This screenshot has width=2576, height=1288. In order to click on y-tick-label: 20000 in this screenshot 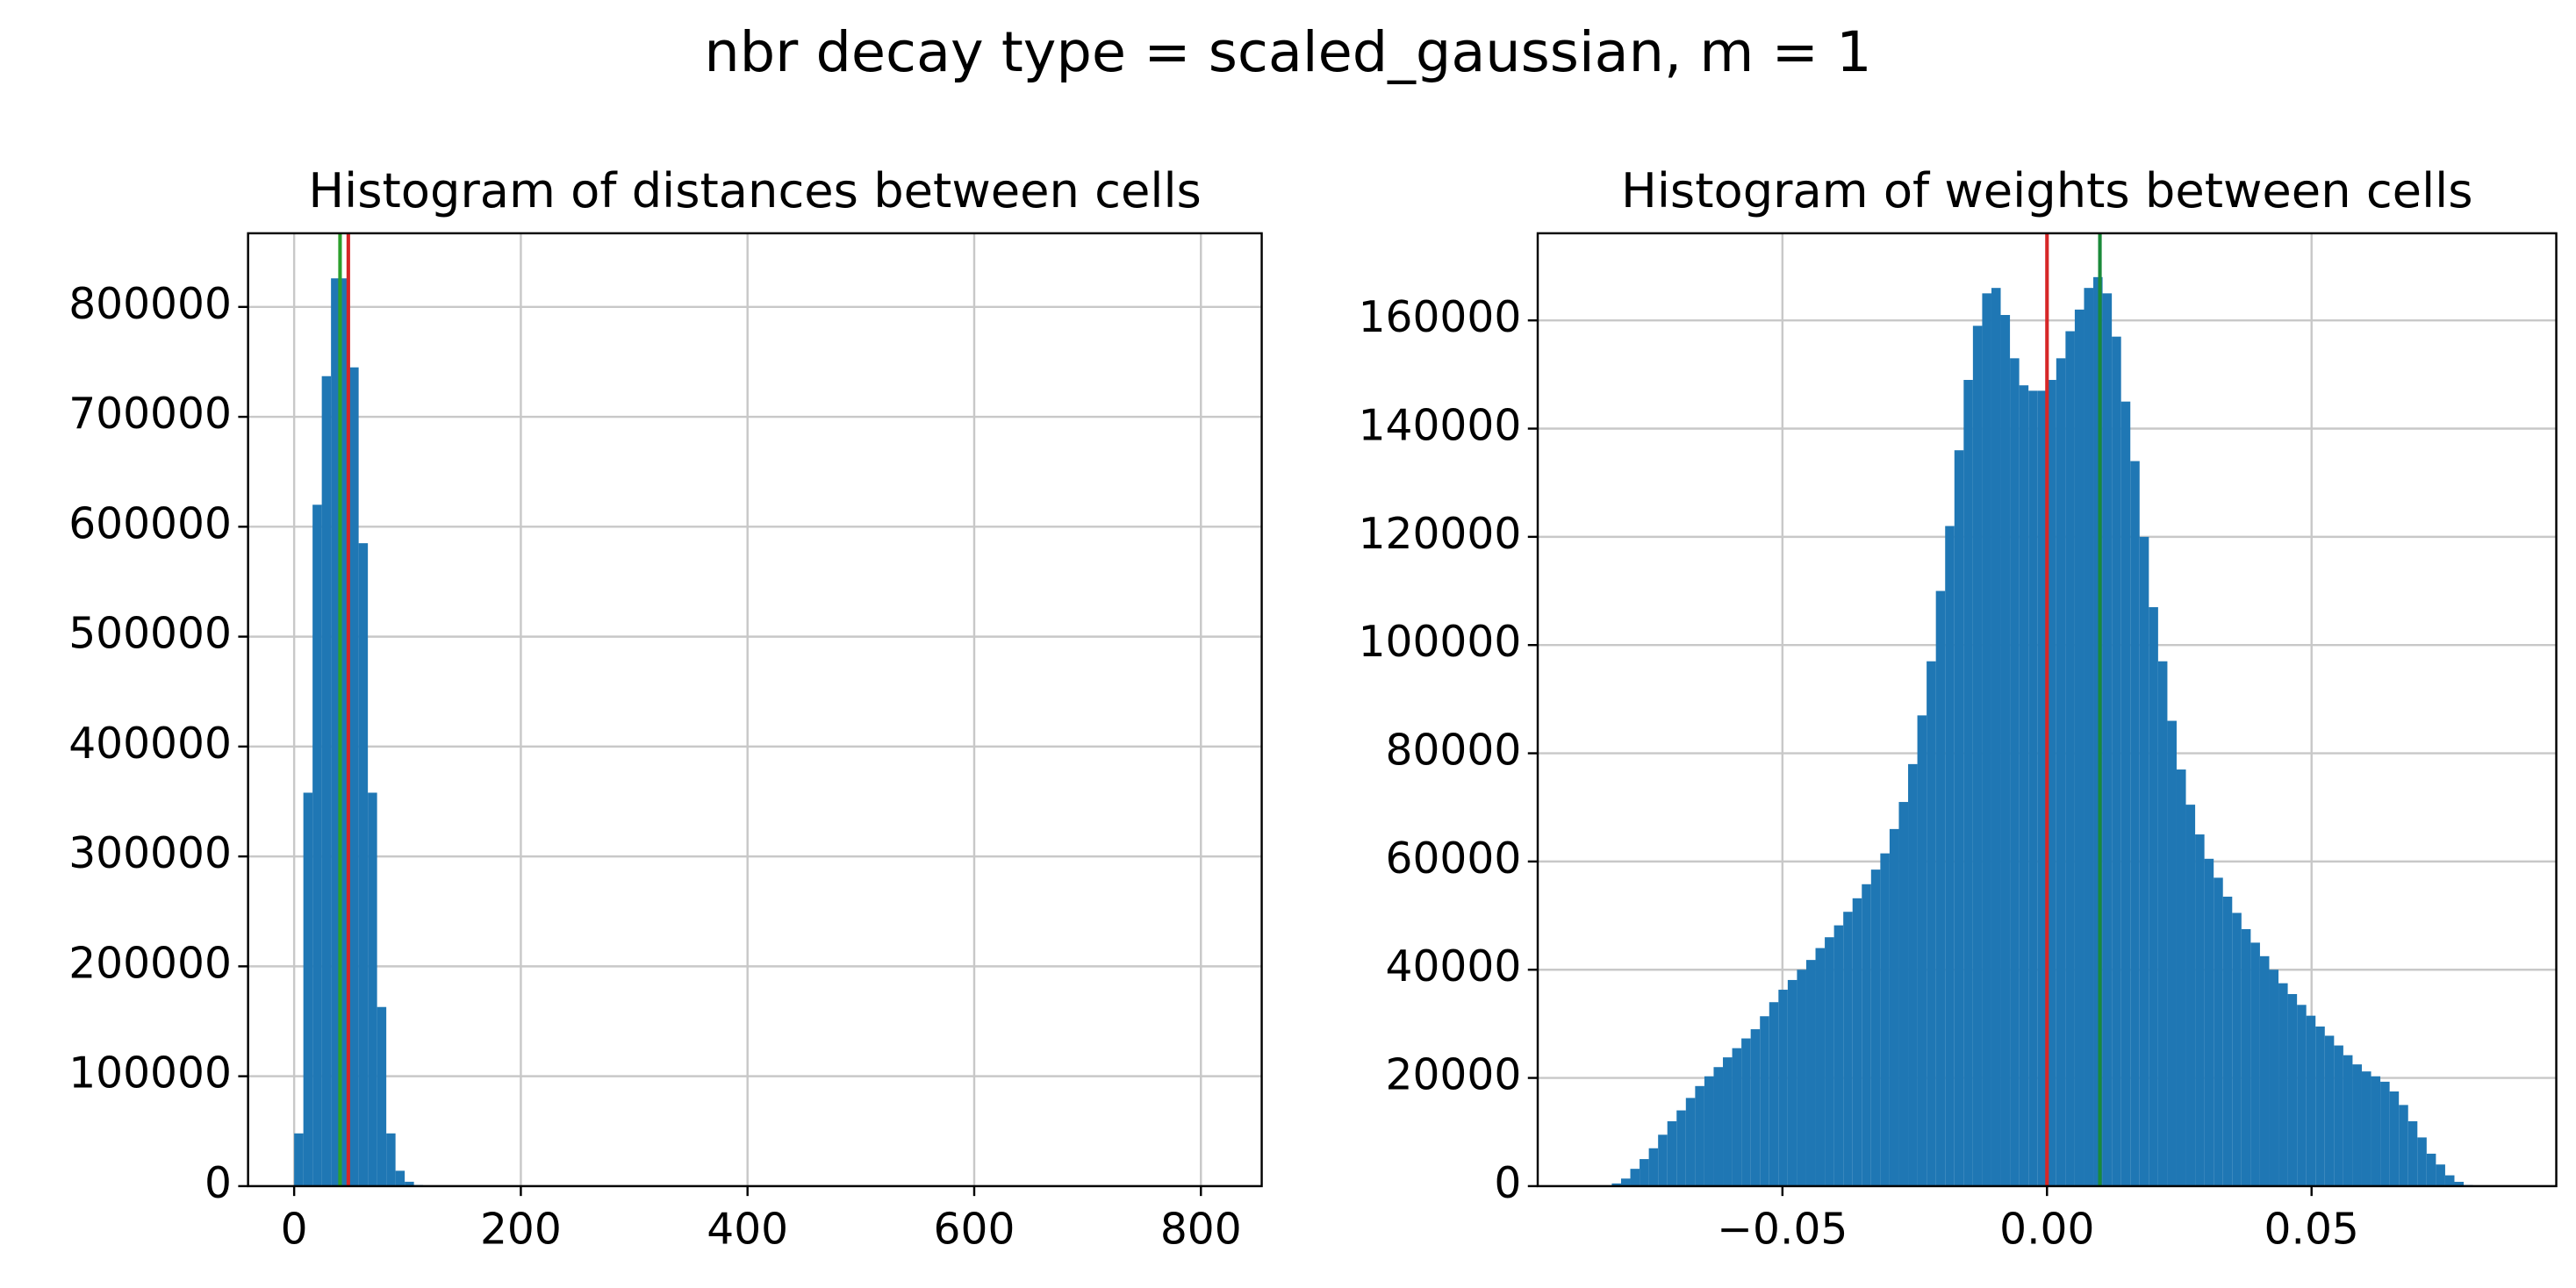, I will do `click(1454, 1075)`.